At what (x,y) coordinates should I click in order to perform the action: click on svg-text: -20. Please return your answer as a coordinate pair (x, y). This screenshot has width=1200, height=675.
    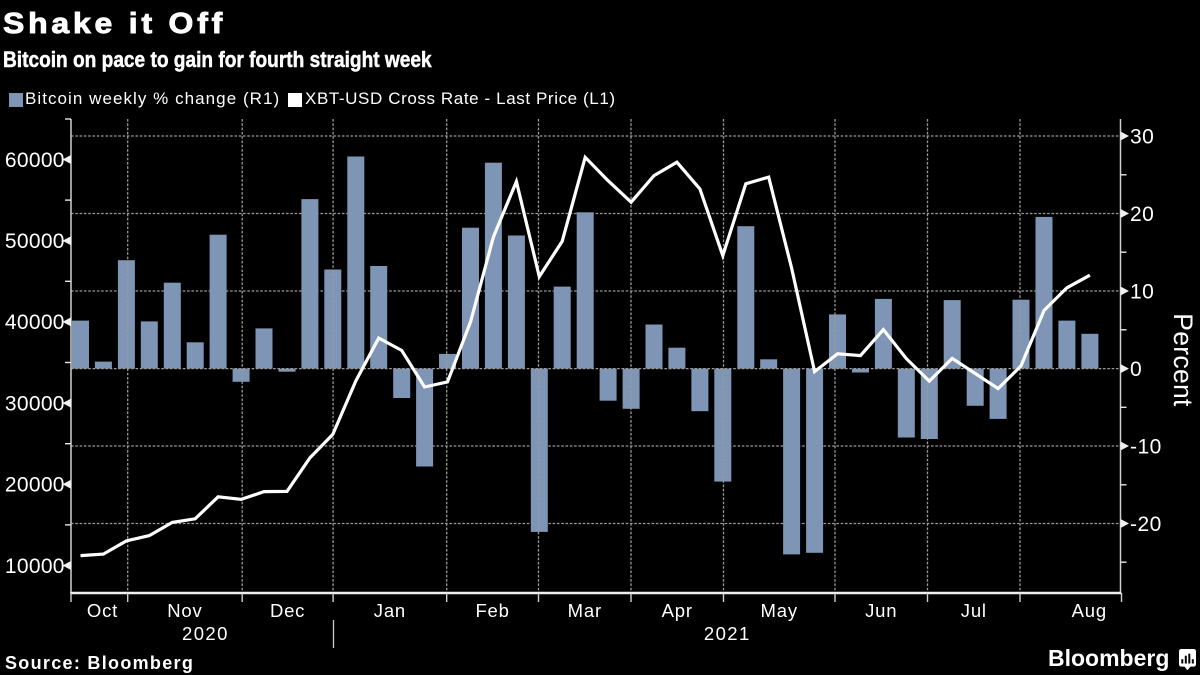
    Looking at the image, I should click on (1146, 524).